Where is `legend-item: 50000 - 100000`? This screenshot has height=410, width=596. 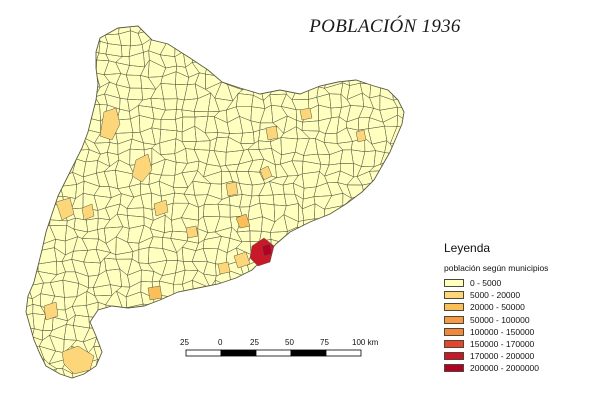
legend-item: 50000 - 100000 is located at coordinates (519, 320).